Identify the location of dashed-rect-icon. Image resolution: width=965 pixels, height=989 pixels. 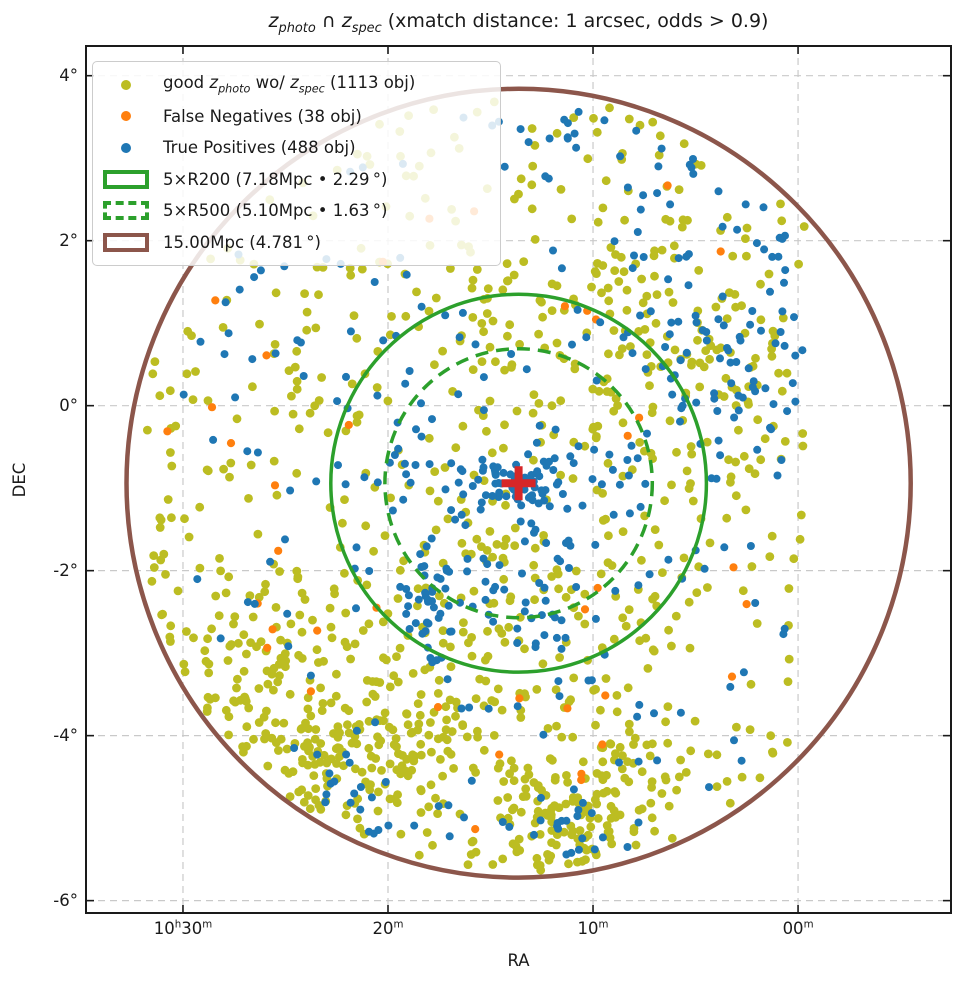
(126, 211).